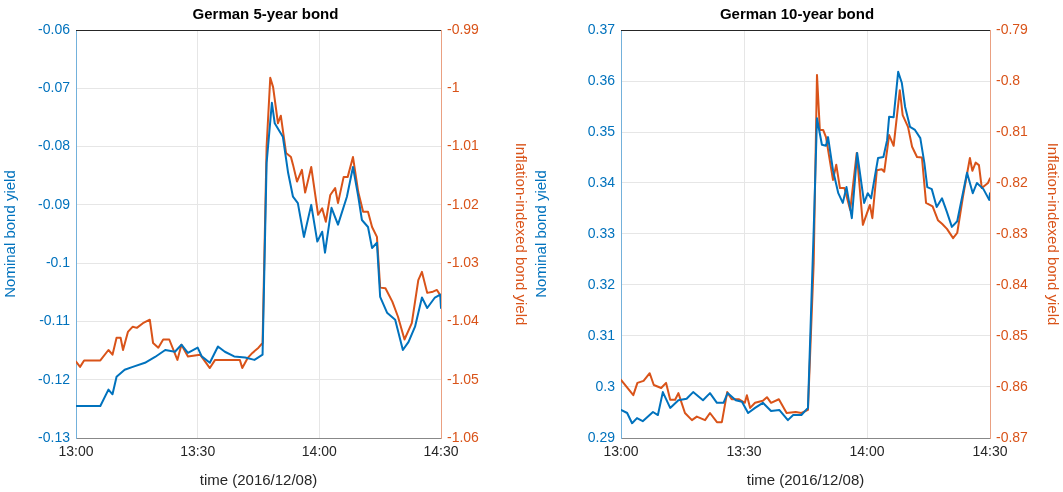 The height and width of the screenshot is (492, 1063). Describe the element at coordinates (54, 436) in the screenshot. I see `y-tick-label: -0.13` at that location.